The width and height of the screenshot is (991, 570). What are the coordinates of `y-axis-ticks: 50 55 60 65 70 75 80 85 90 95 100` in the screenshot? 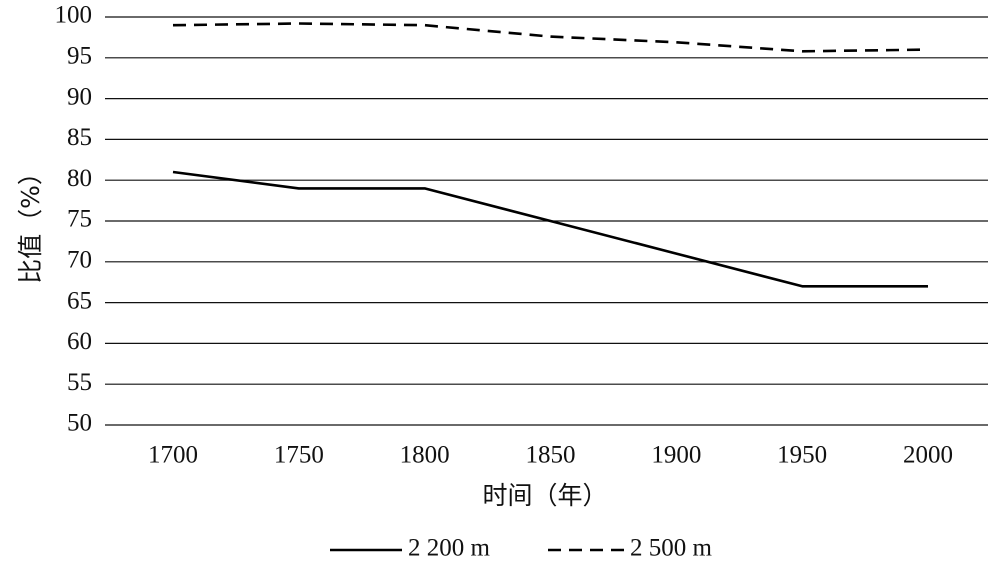 It's located at (74, 219).